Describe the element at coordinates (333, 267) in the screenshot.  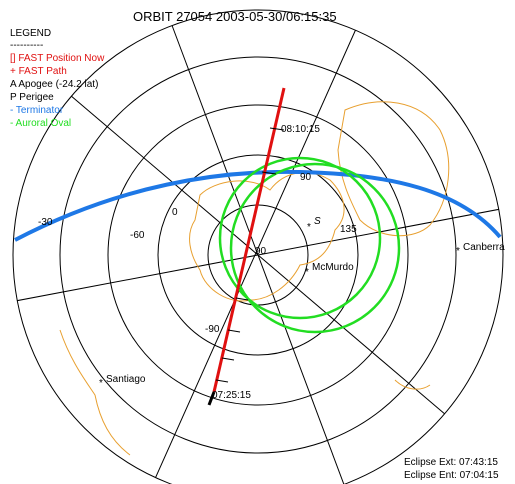
I see `place-label: McMurdo` at that location.